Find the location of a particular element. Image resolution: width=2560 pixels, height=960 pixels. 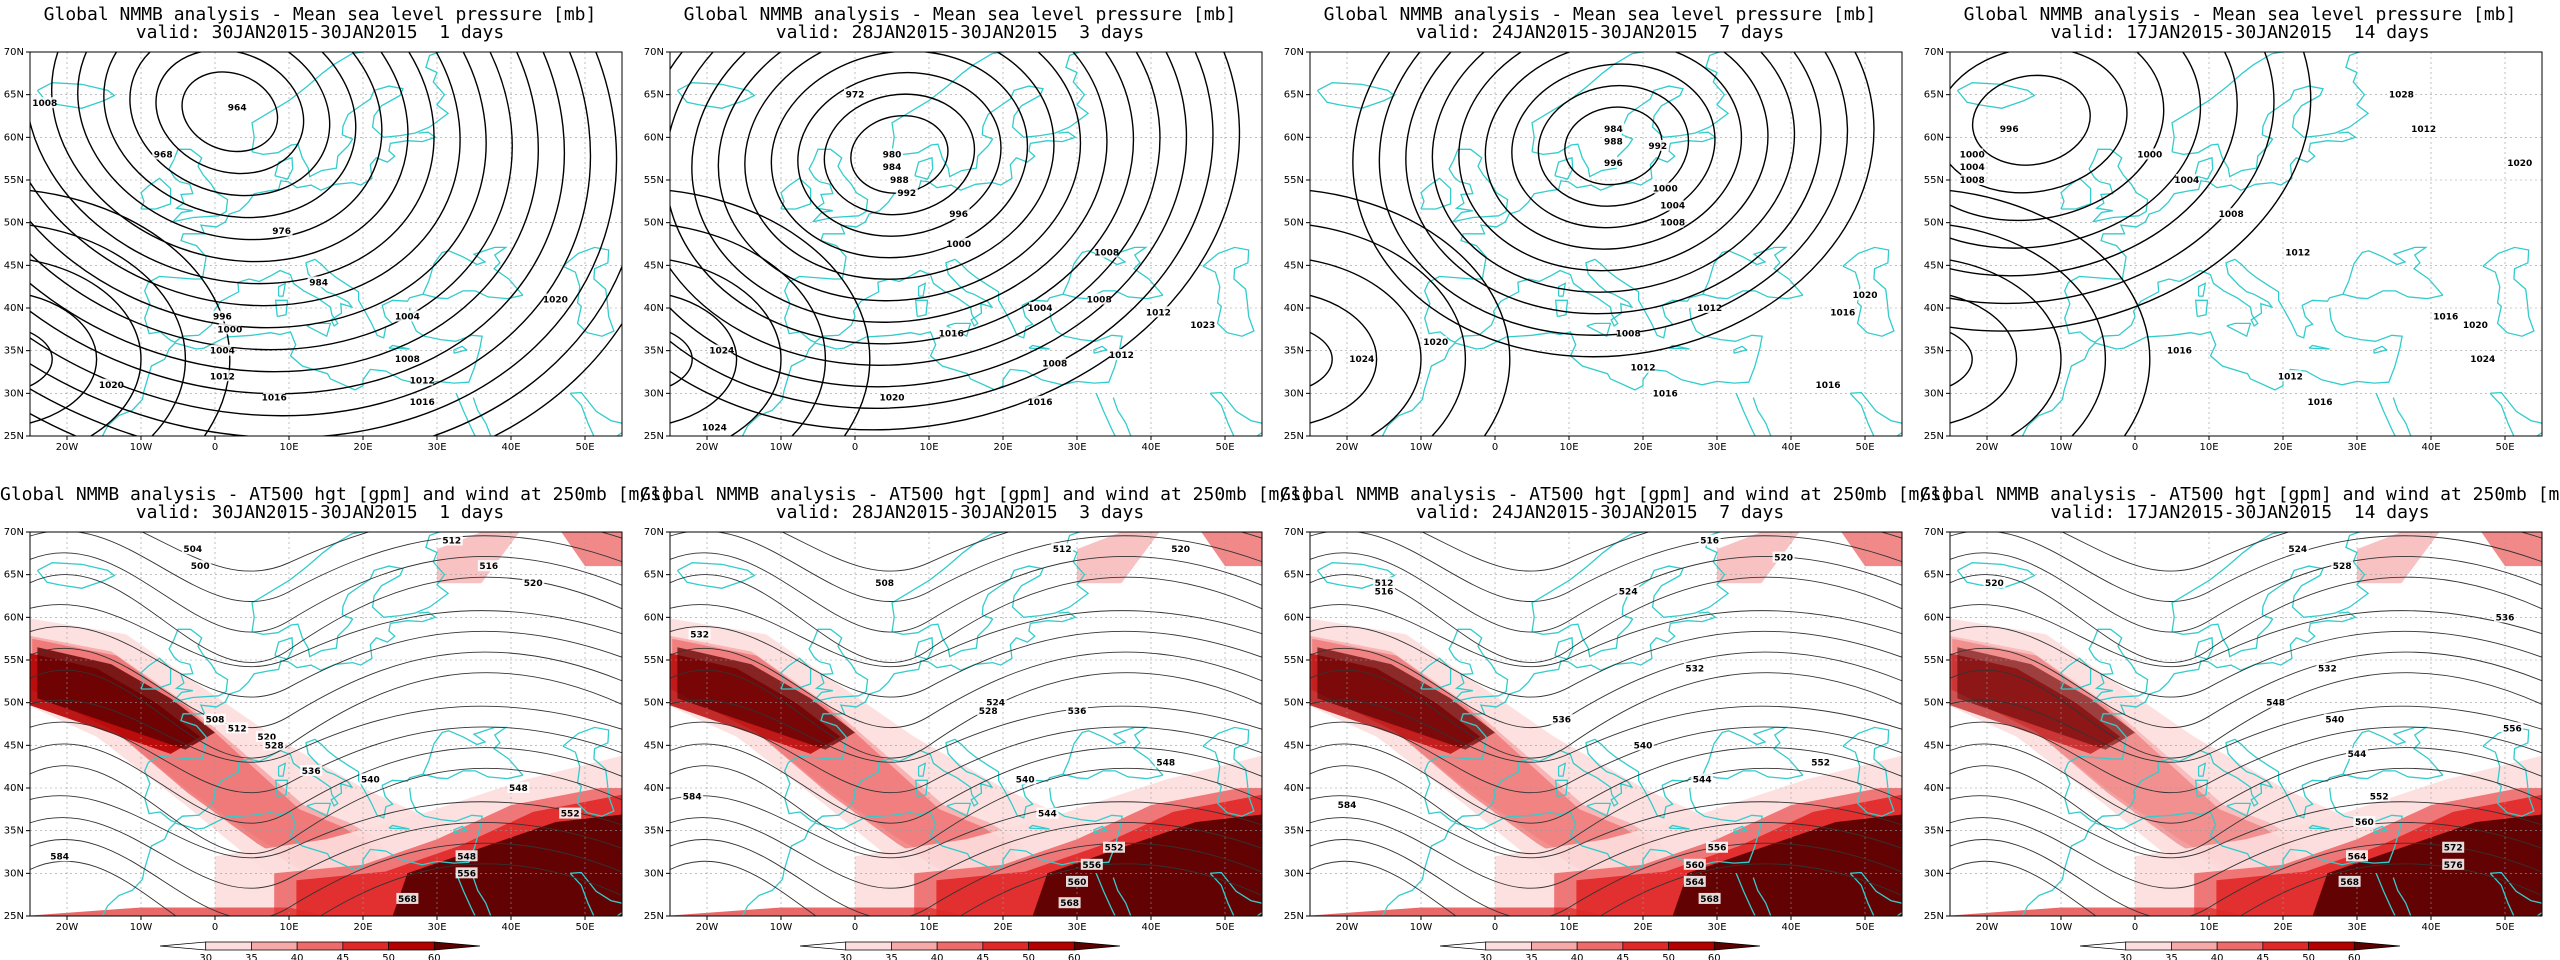

contour-lines is located at coordinates (326, 244).